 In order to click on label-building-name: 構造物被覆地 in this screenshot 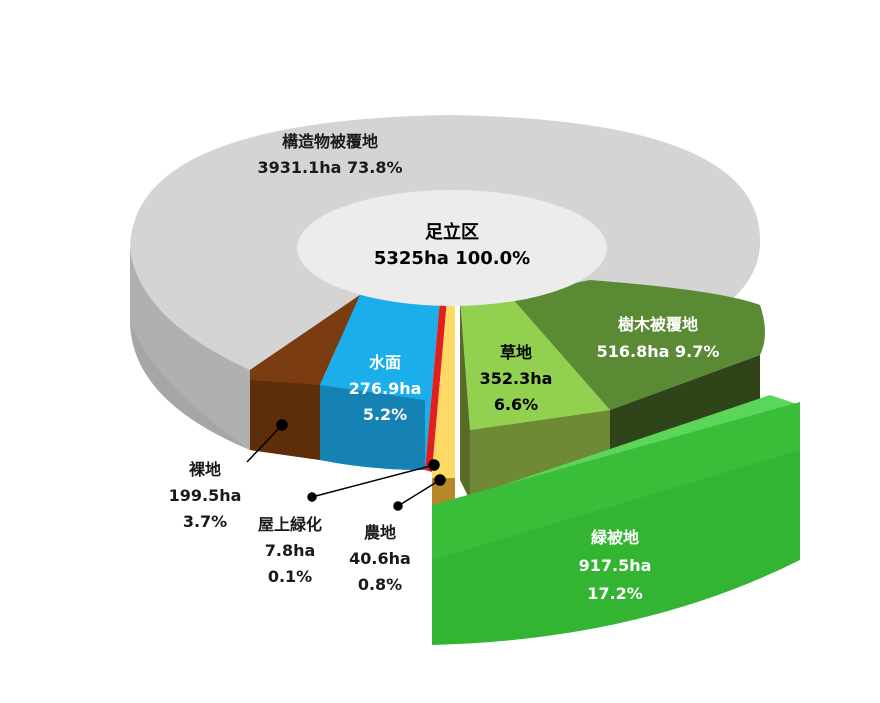, I will do `click(330, 141)`.